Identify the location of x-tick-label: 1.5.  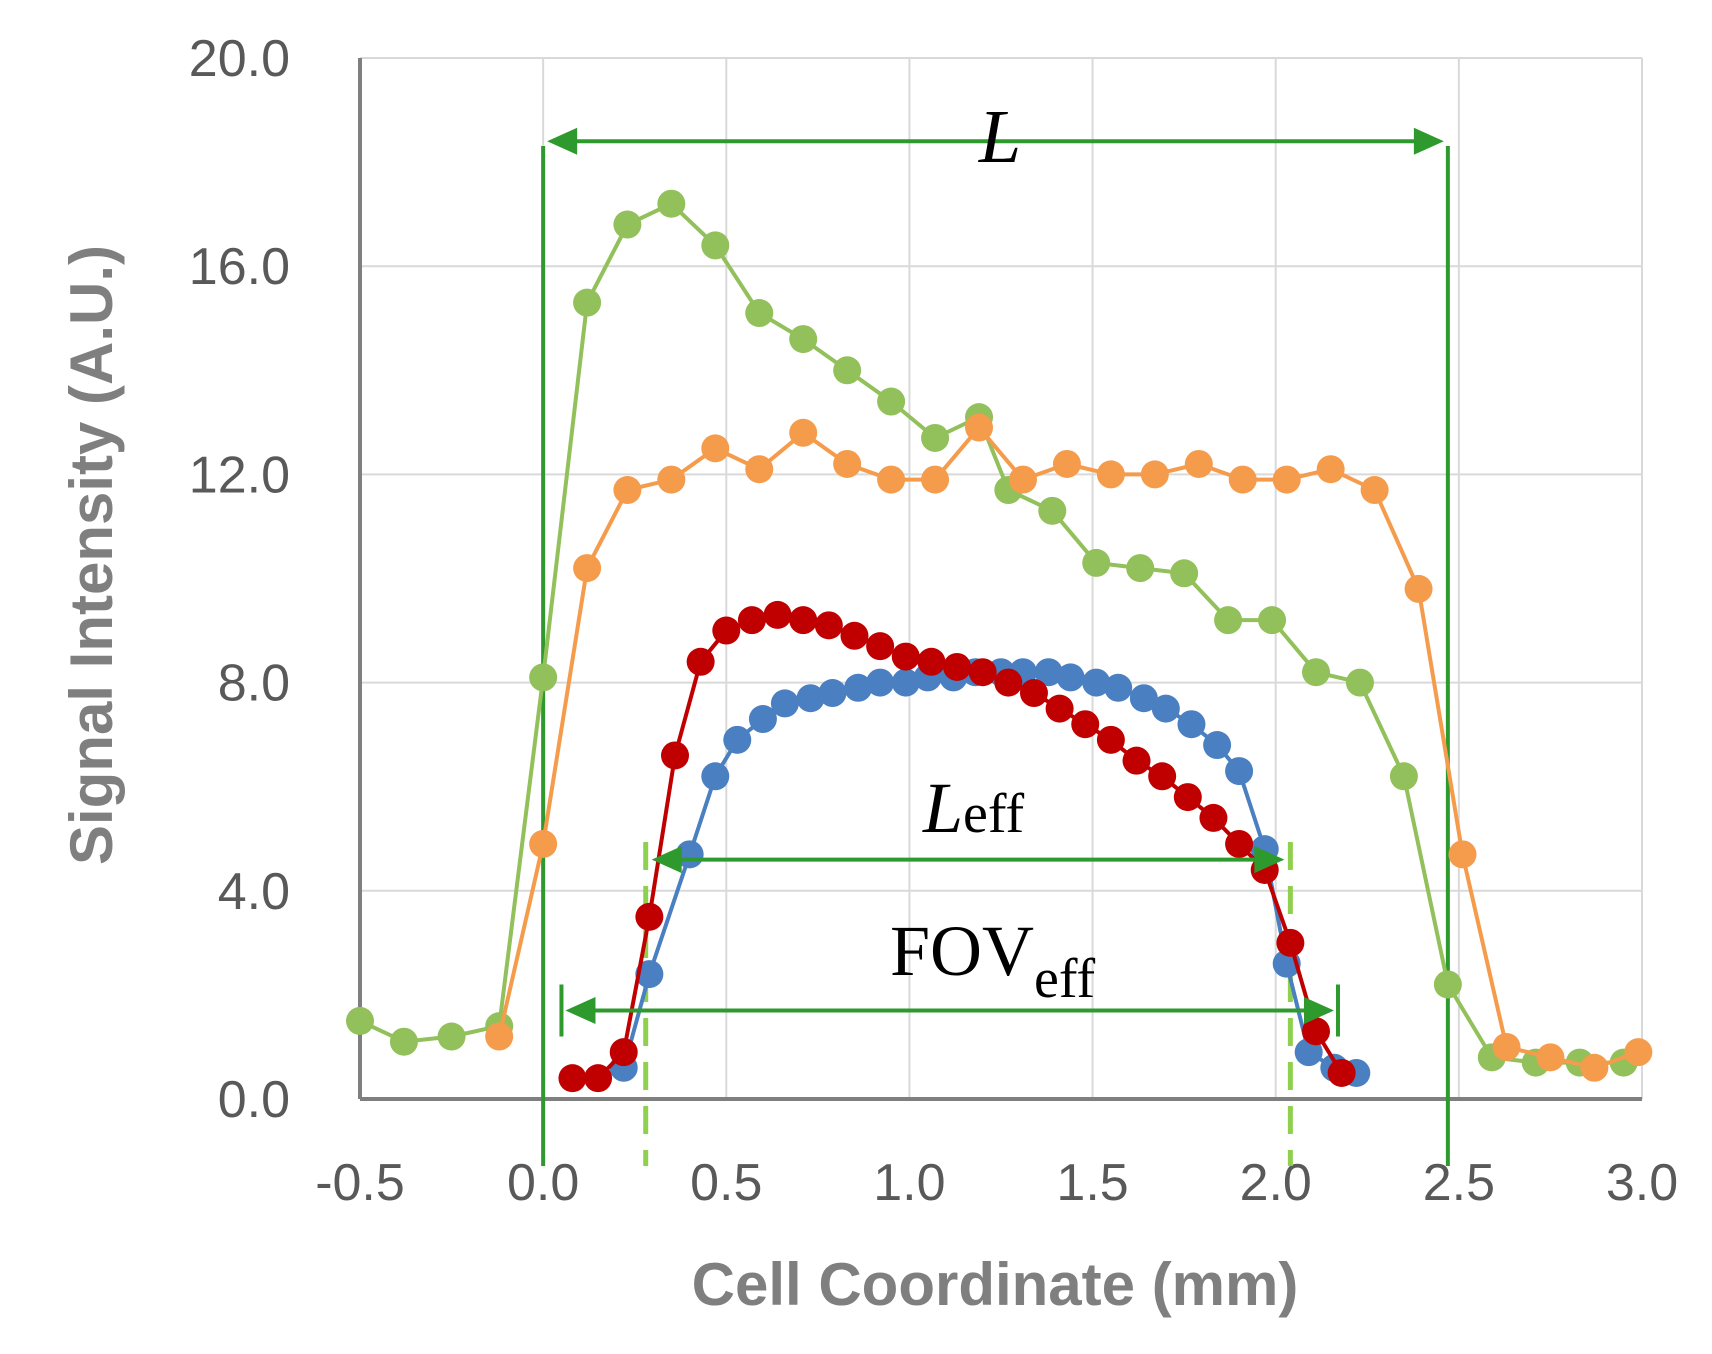
(1092, 1183).